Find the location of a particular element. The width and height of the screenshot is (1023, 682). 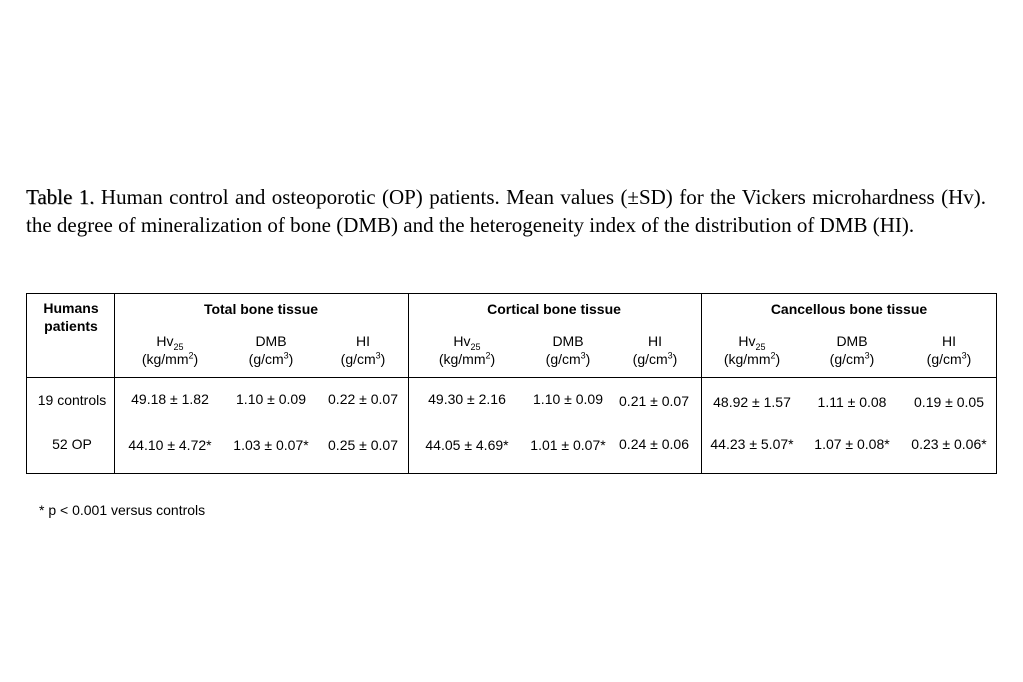

row-label: 52 OP is located at coordinates (72, 444).